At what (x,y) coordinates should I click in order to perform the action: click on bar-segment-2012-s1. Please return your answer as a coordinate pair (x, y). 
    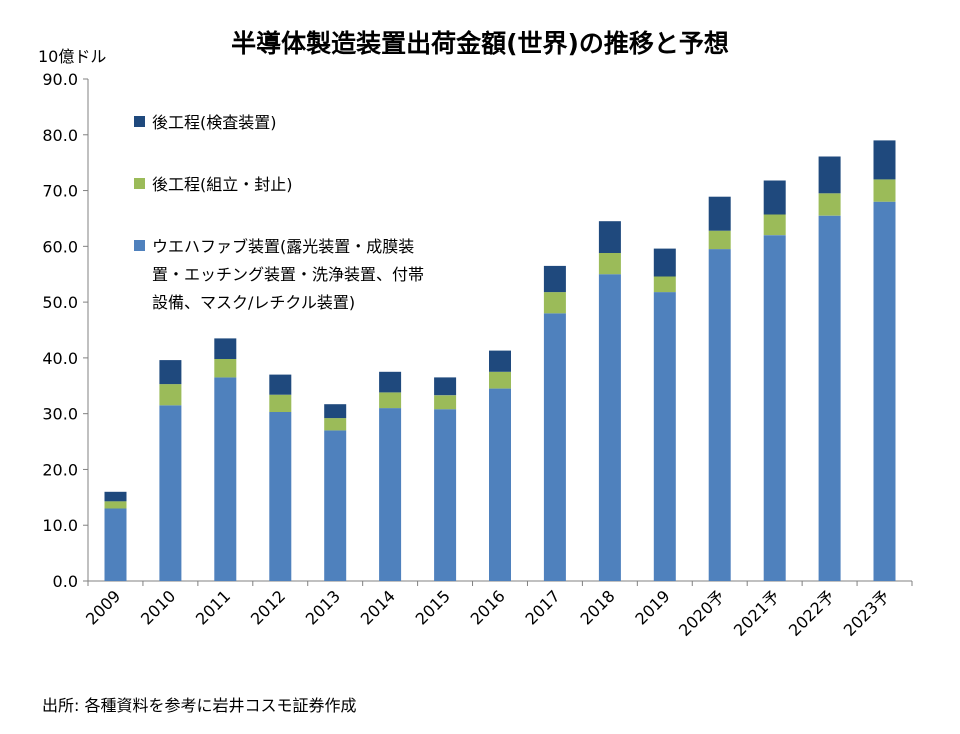
    Looking at the image, I should click on (280, 403).